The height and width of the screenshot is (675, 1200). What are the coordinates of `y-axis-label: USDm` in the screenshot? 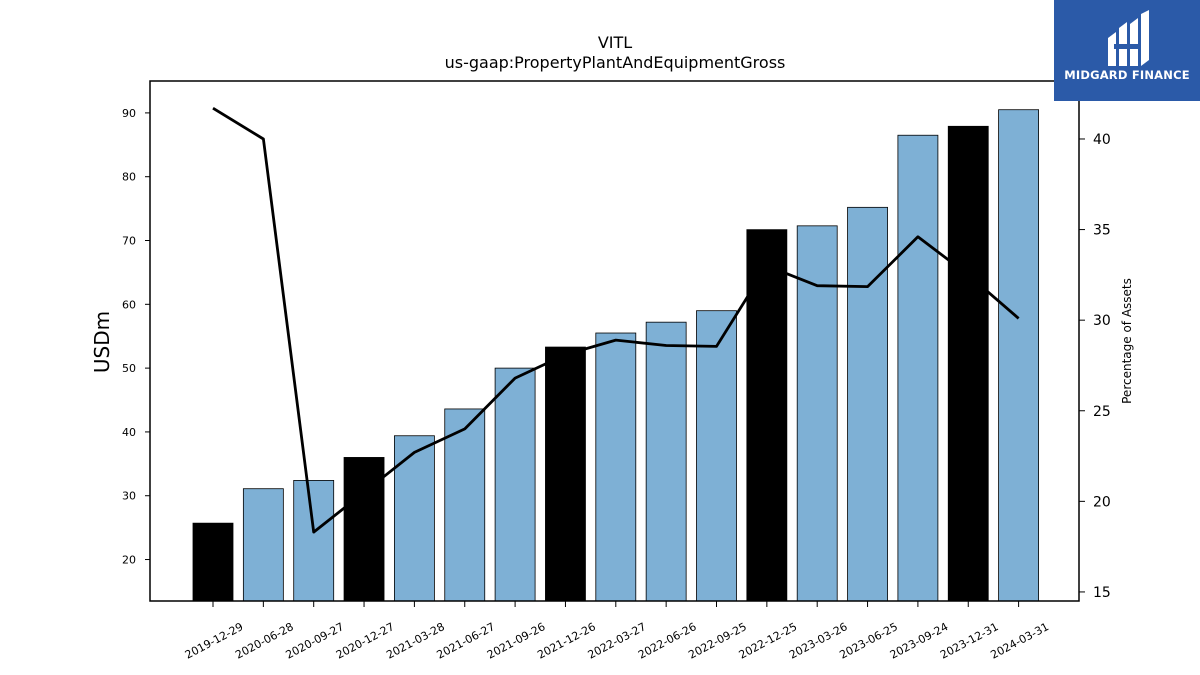 It's located at (102, 342).